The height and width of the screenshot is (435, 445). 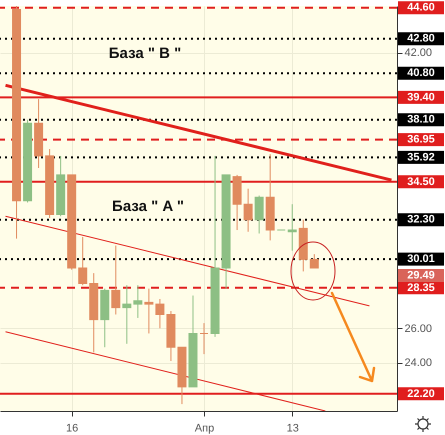 I want to click on text: 29.49, so click(x=421, y=276).